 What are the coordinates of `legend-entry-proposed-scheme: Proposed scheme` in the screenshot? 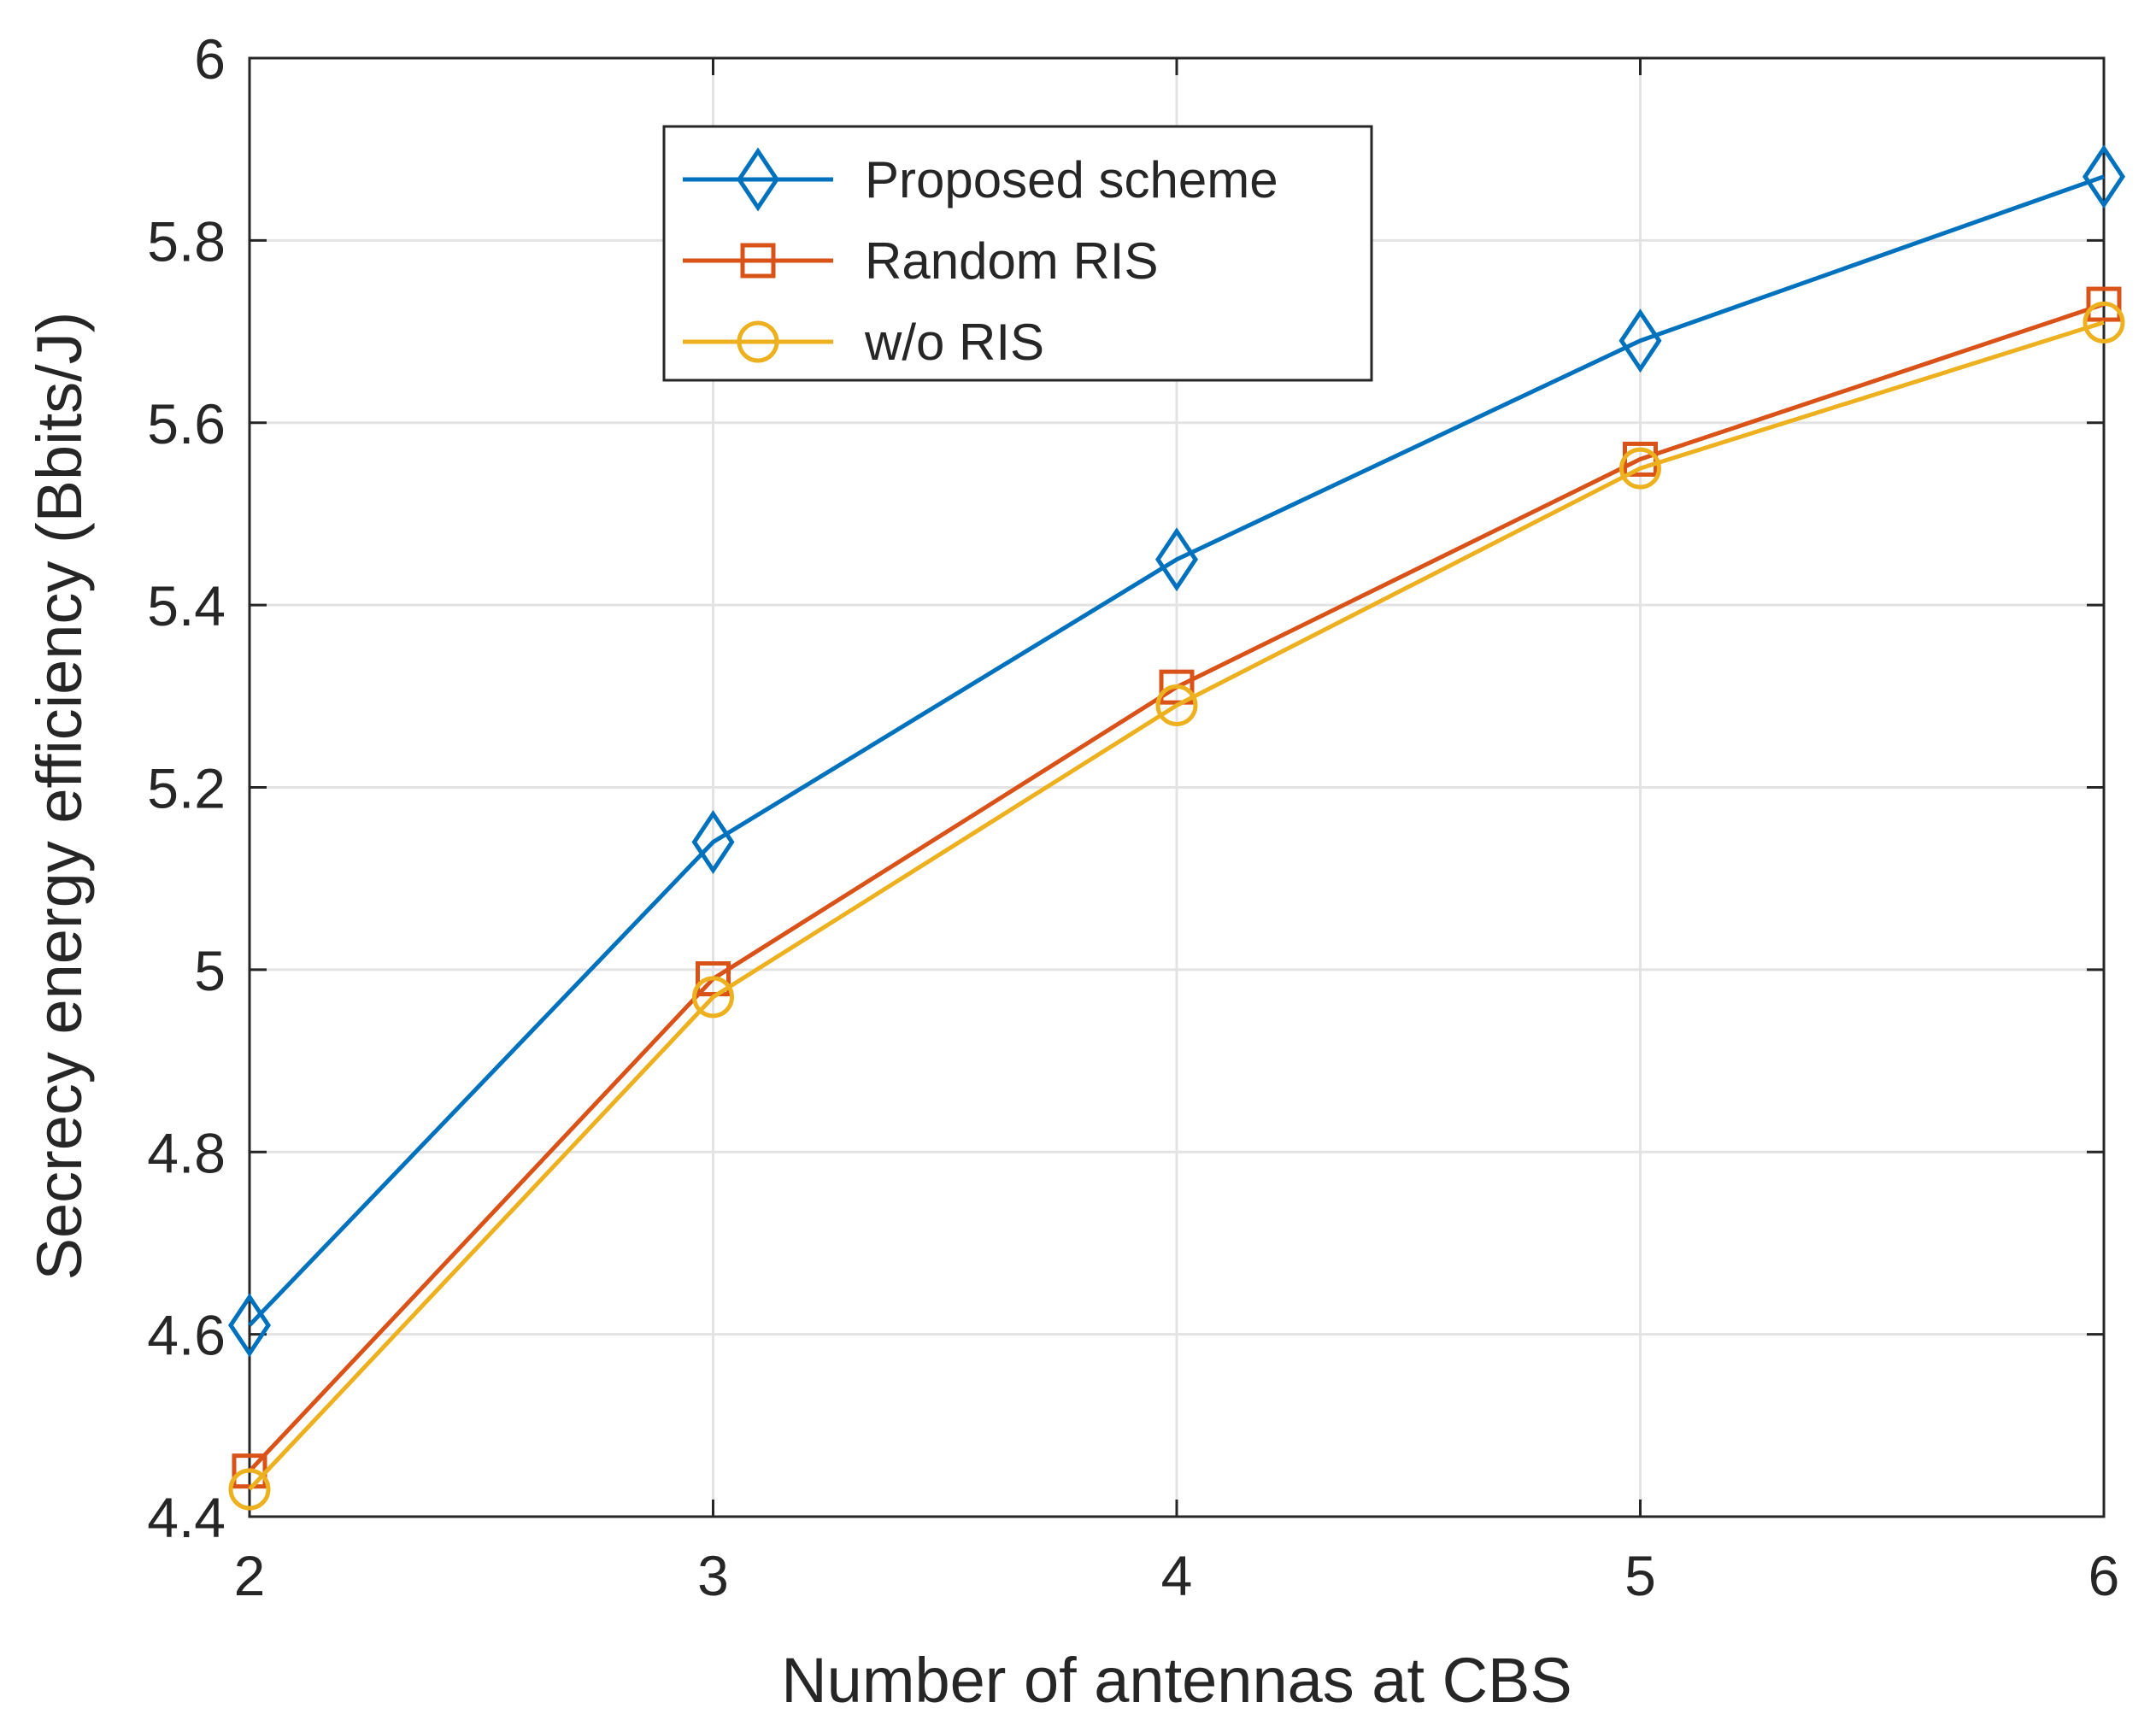 It's located at (980, 179).